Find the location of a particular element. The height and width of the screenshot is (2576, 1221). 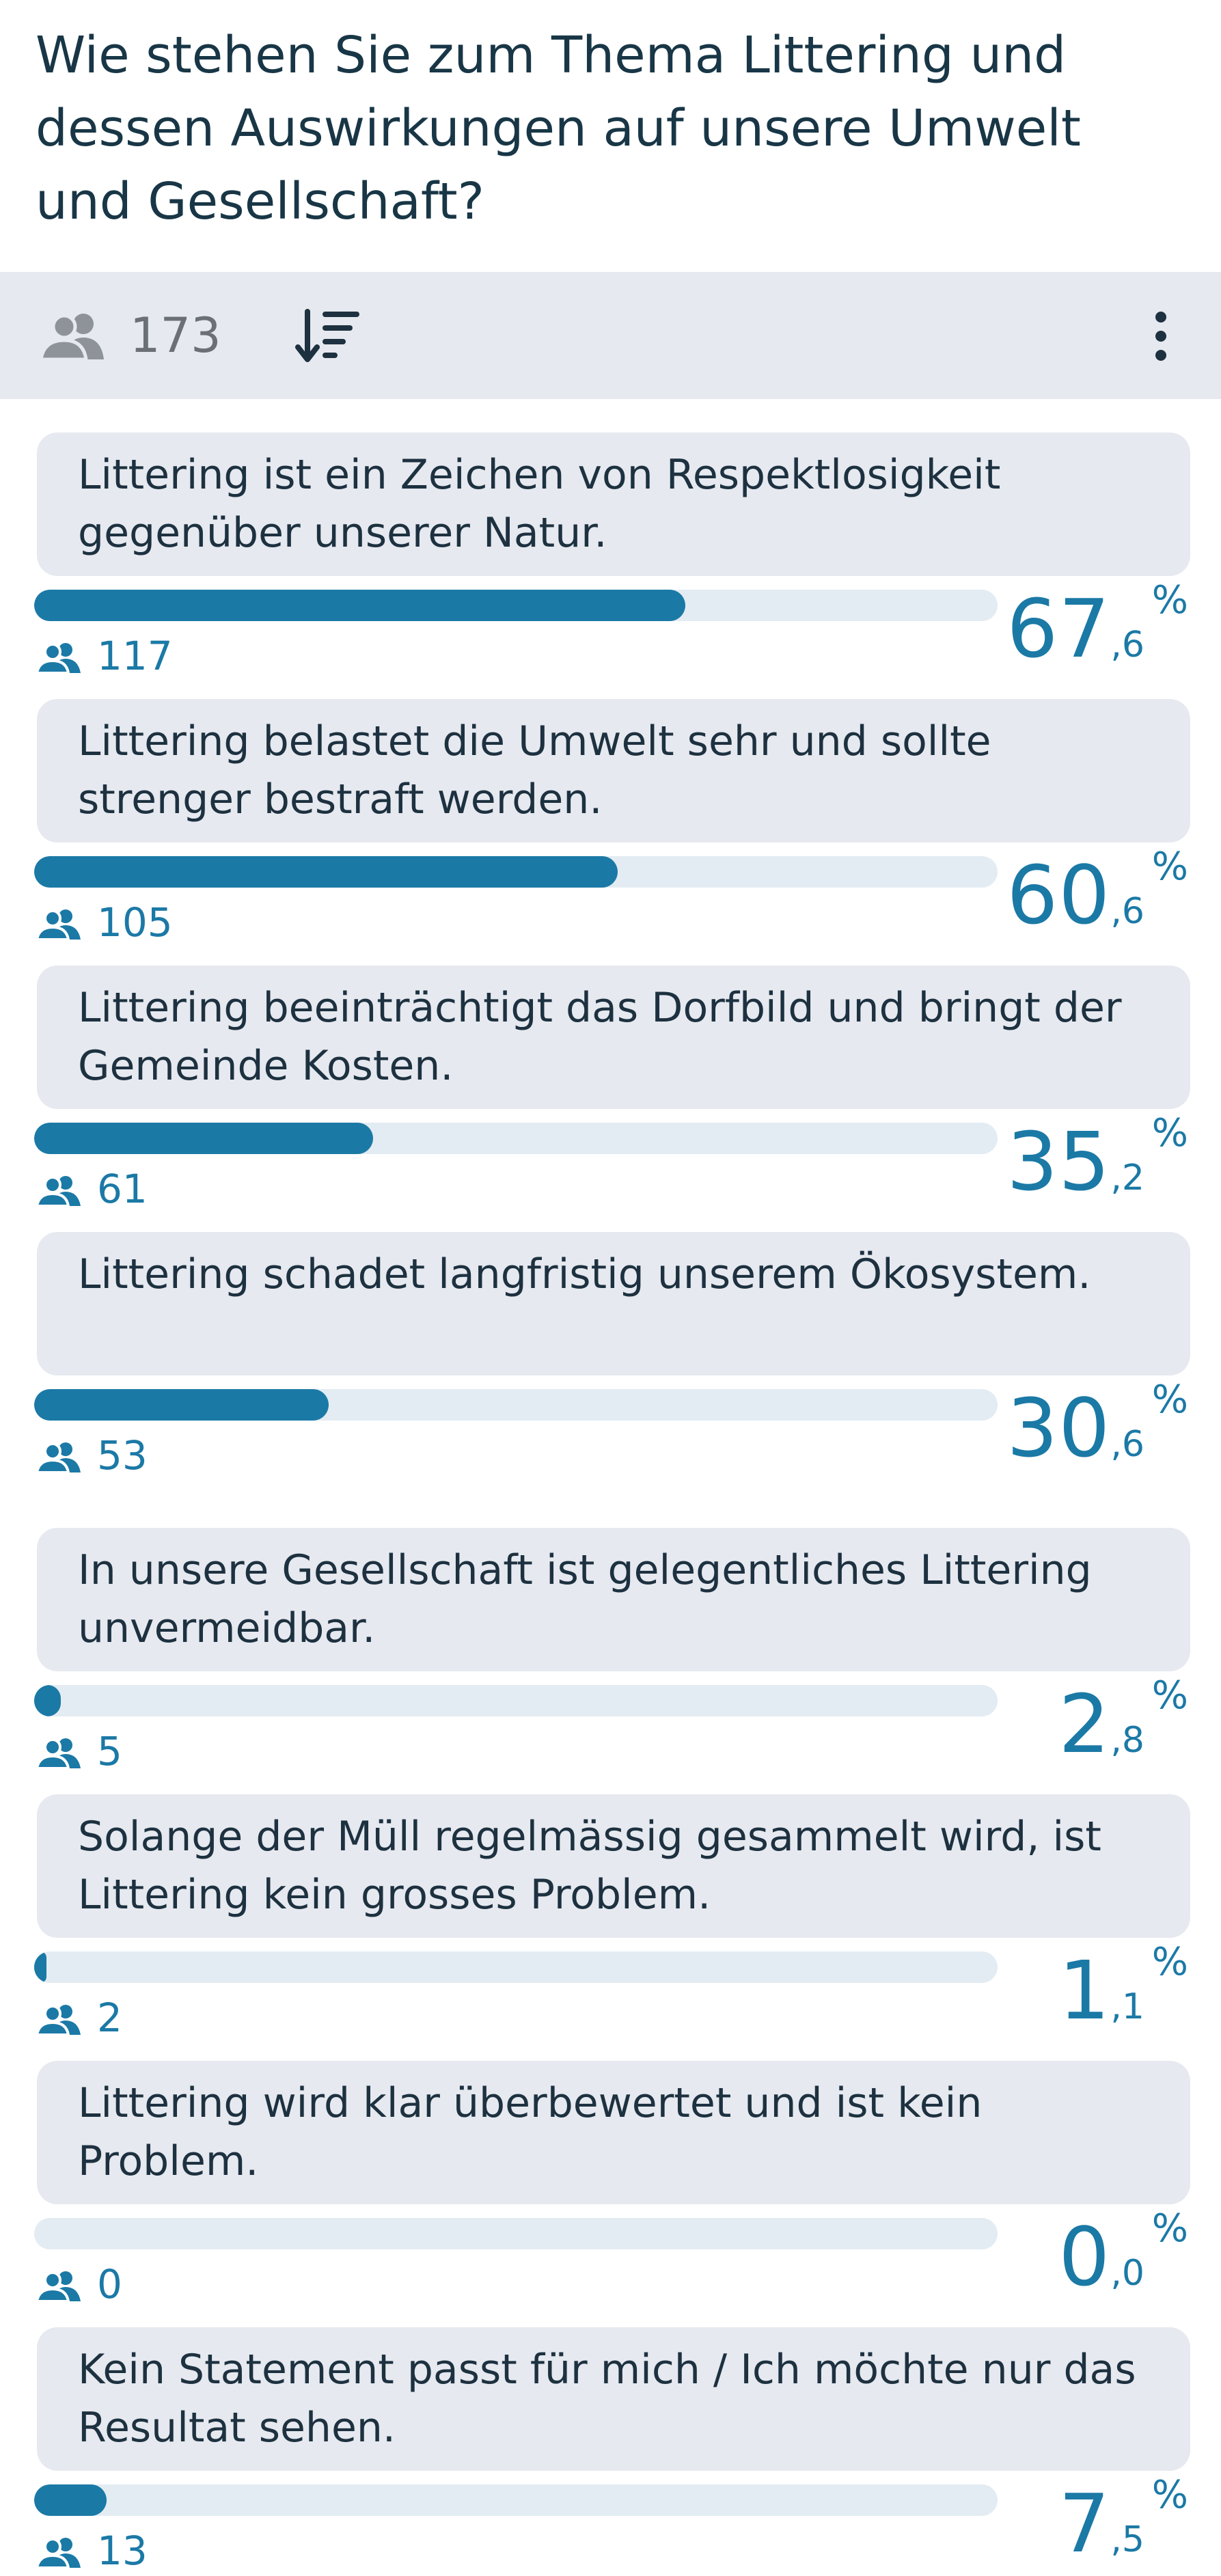

sort-descending-icon is located at coordinates (328, 336).